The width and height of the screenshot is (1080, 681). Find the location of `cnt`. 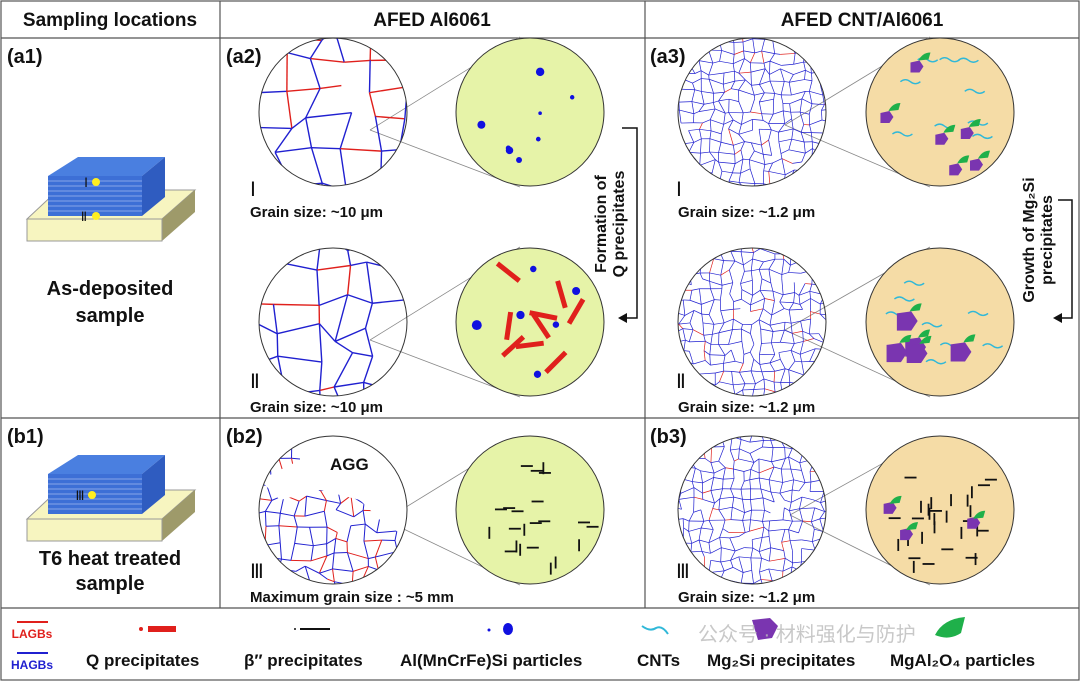

cnt is located at coordinates (910, 82).